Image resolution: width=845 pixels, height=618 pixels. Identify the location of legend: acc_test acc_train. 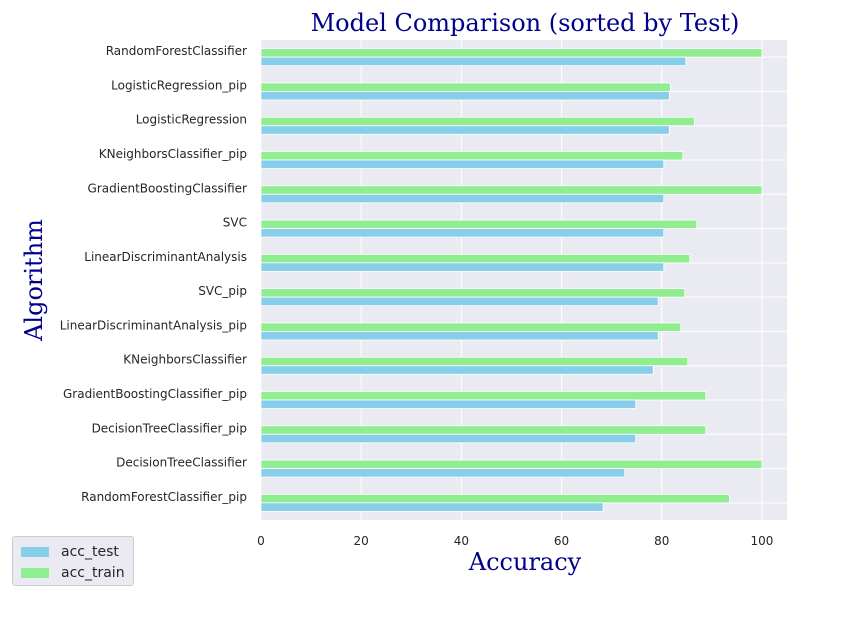
(73, 561).